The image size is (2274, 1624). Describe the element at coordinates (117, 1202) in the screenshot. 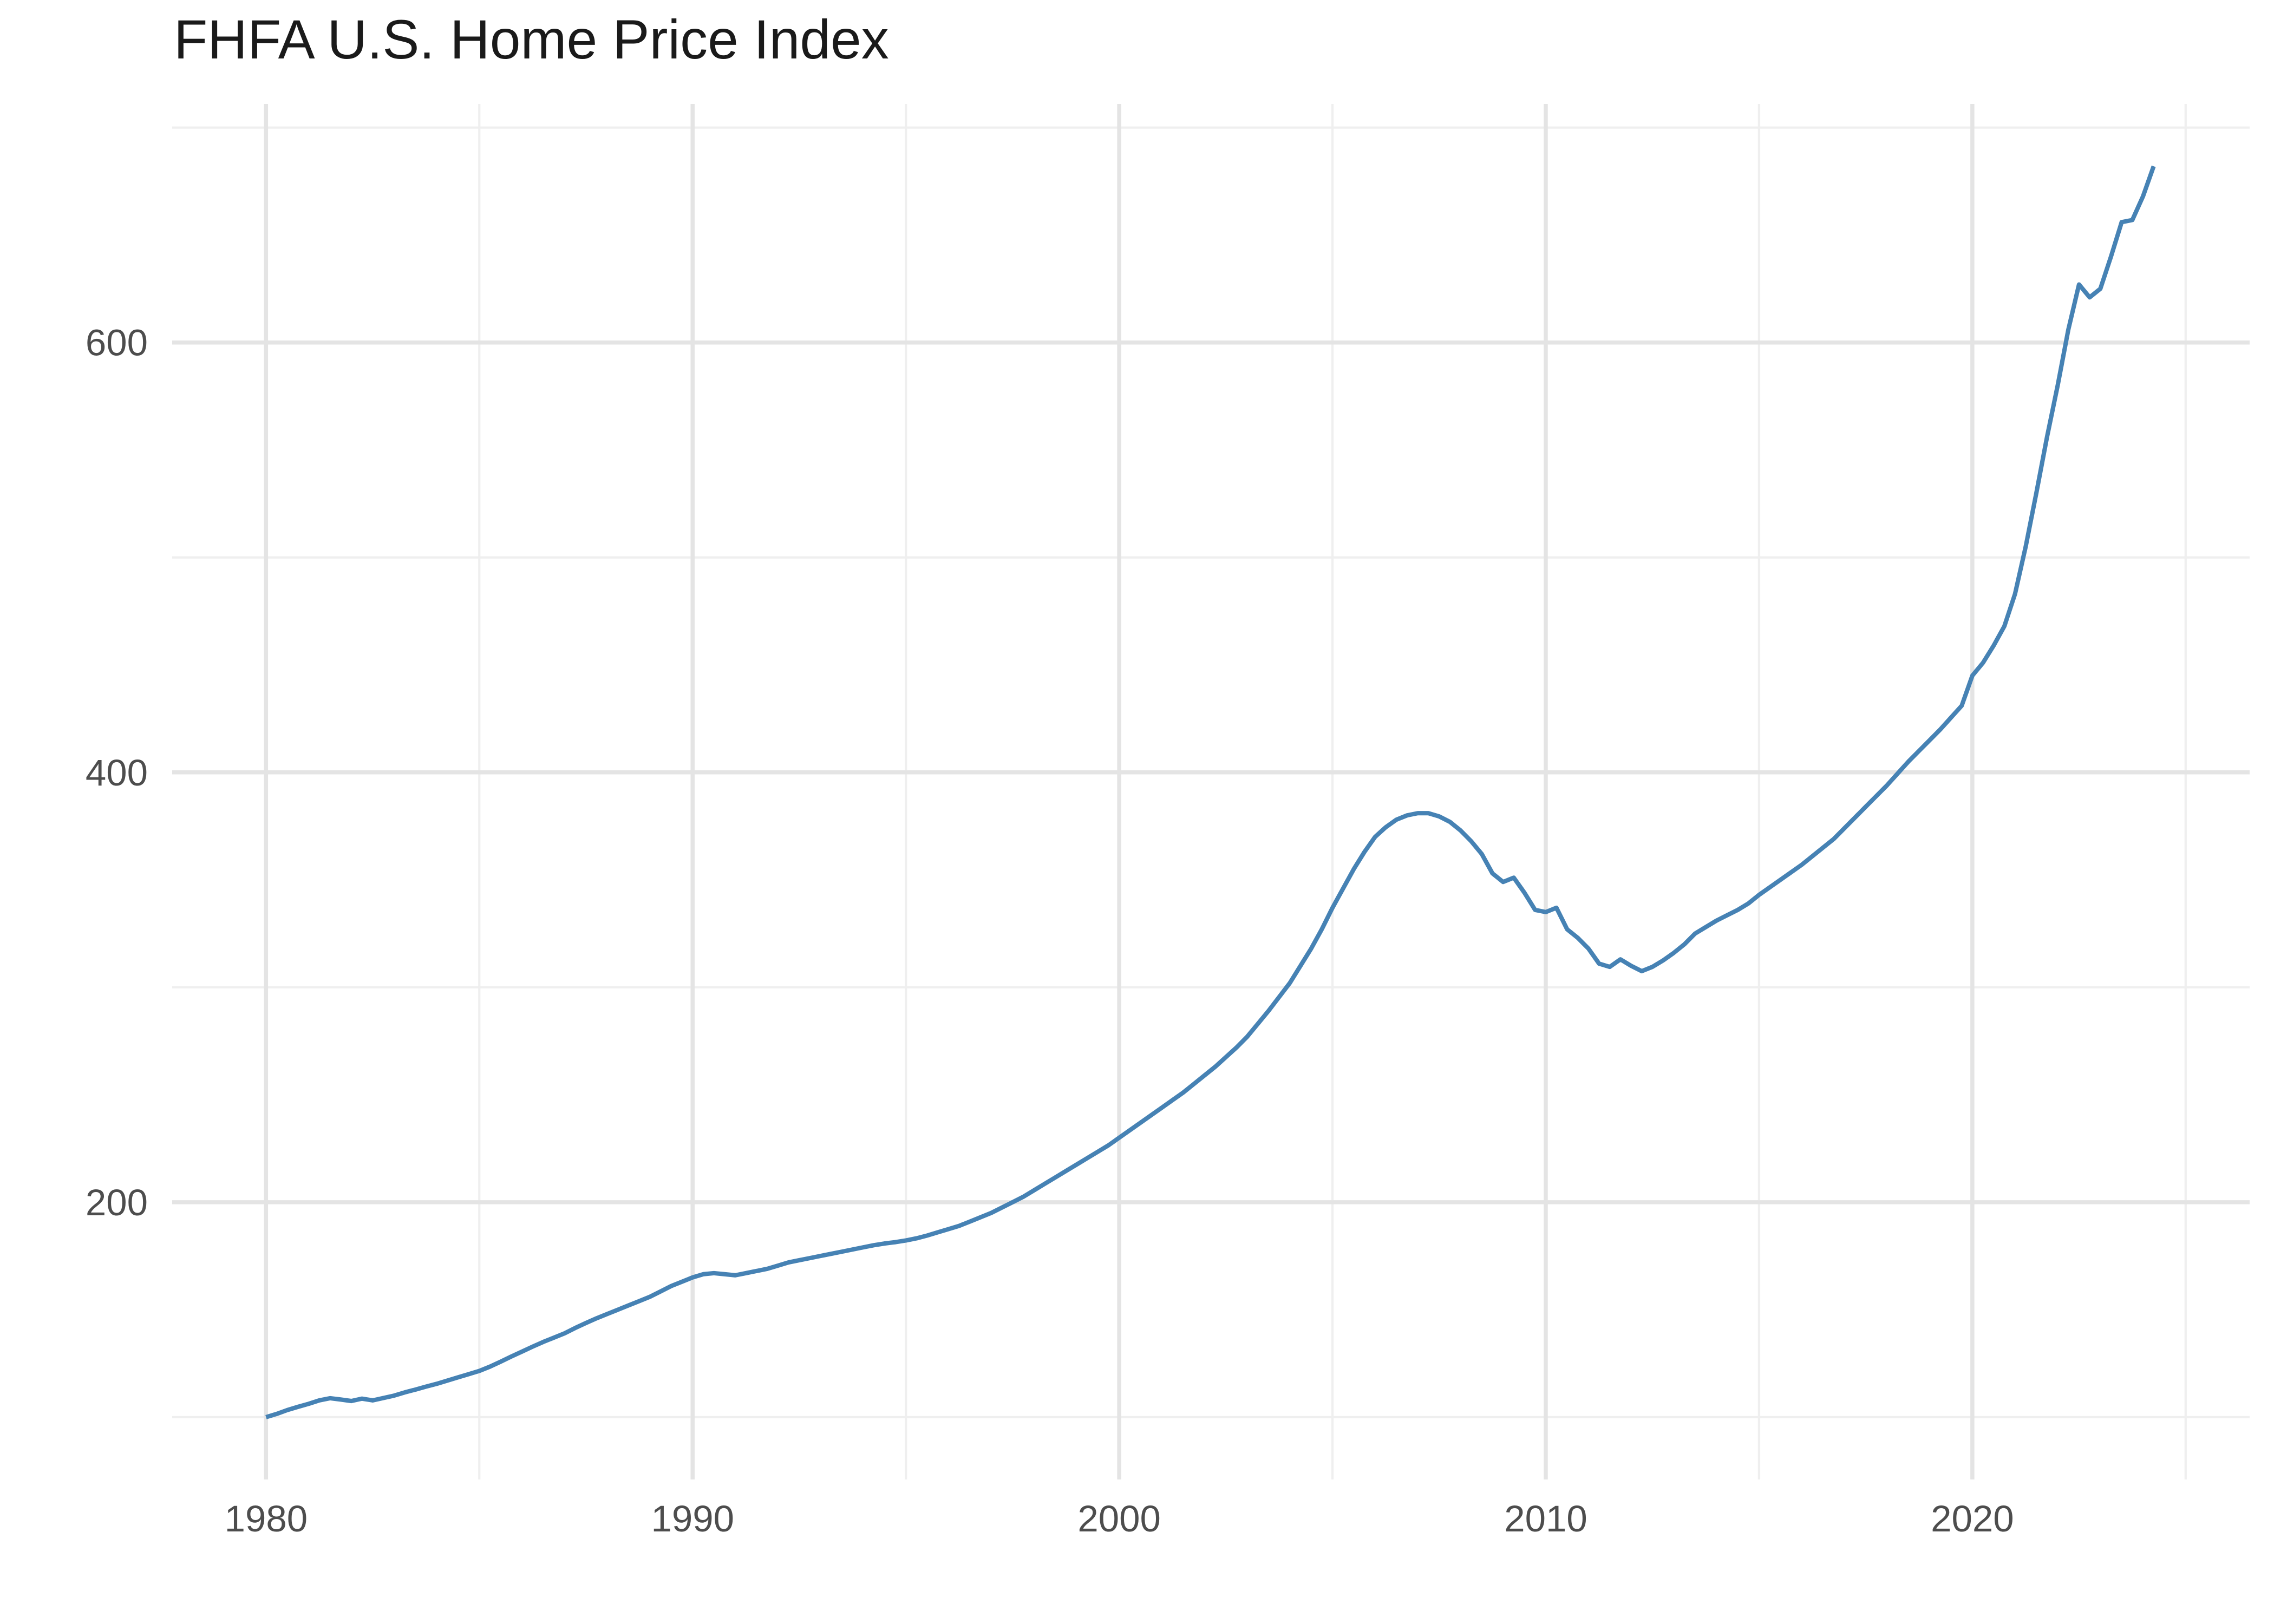

I see `y-tick-label: 200` at that location.